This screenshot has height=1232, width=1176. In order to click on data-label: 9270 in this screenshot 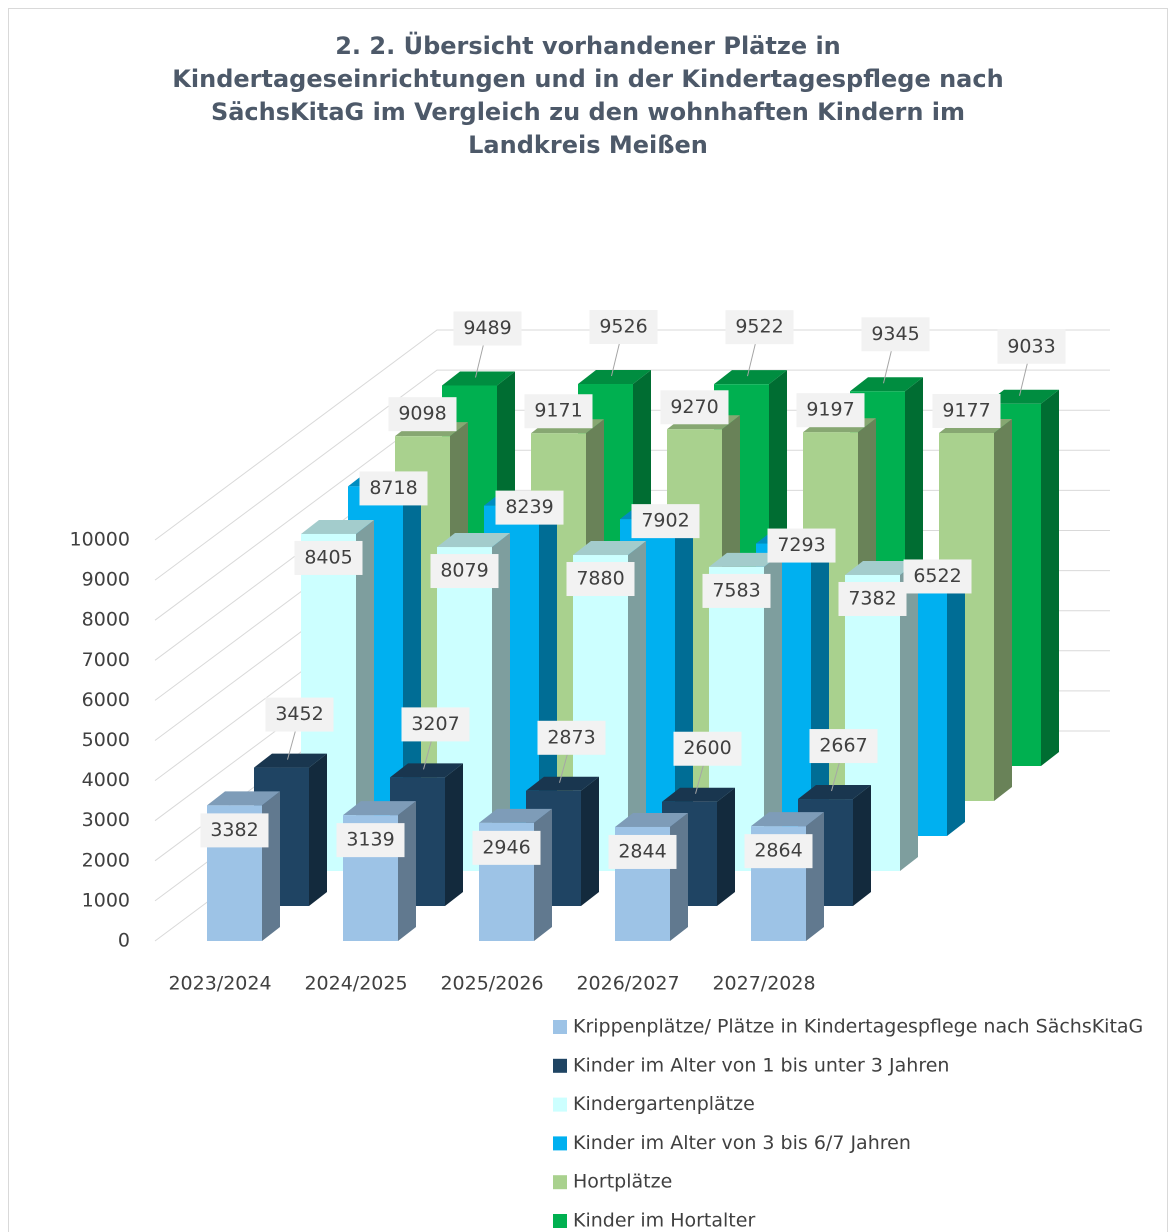, I will do `click(694, 407)`.